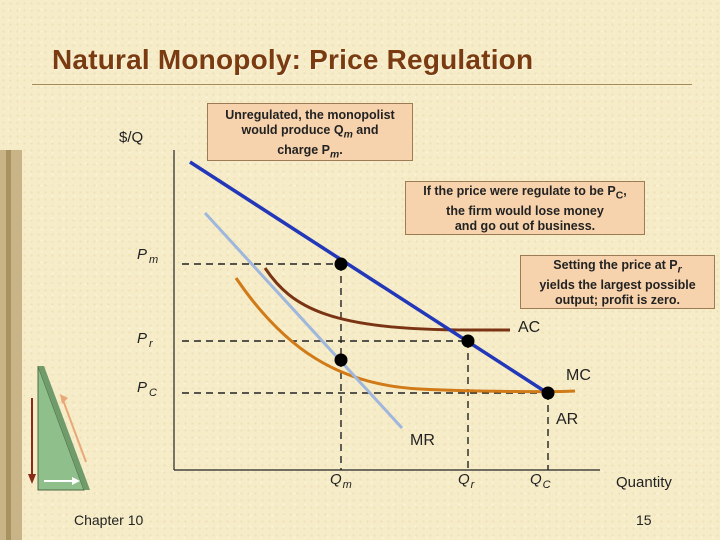 The height and width of the screenshot is (540, 720). I want to click on regulated-point, so click(468, 341).